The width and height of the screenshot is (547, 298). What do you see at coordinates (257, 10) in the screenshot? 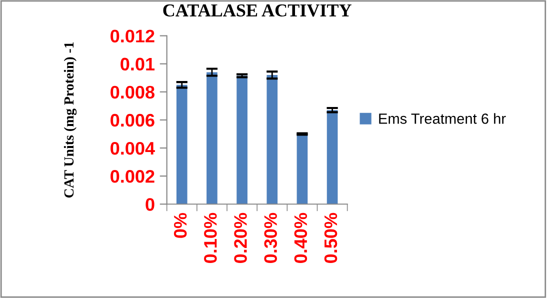
I see `chart-title: CATALASE ACTIVITY` at bounding box center [257, 10].